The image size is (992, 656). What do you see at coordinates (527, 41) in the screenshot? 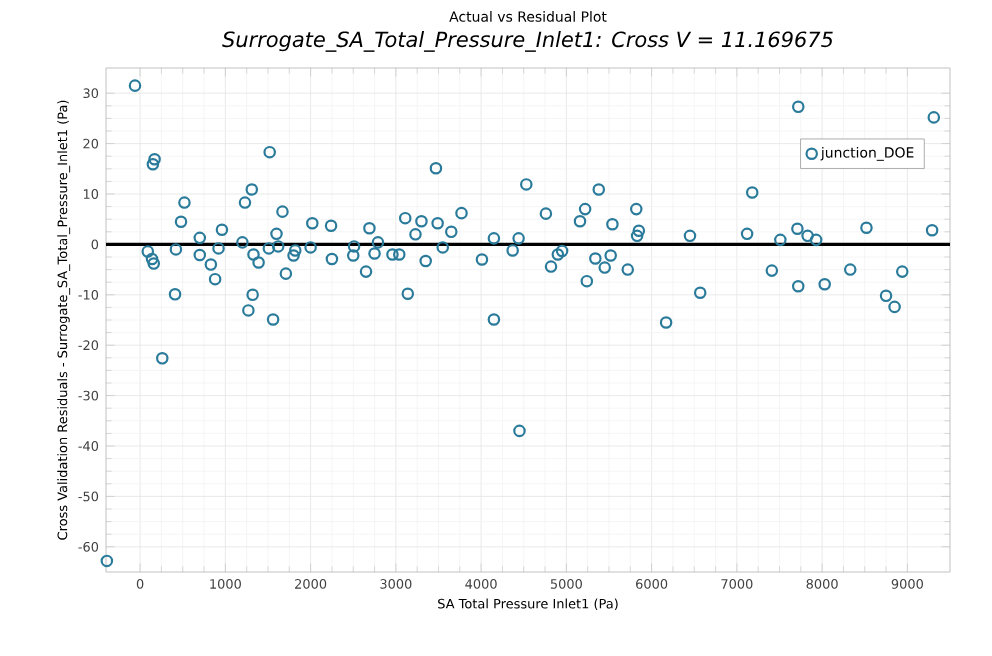
I see `chart-subtitle: Surrogate_SA_Total_Pressure_Inlet1: Cross V = 11.169675` at bounding box center [527, 41].